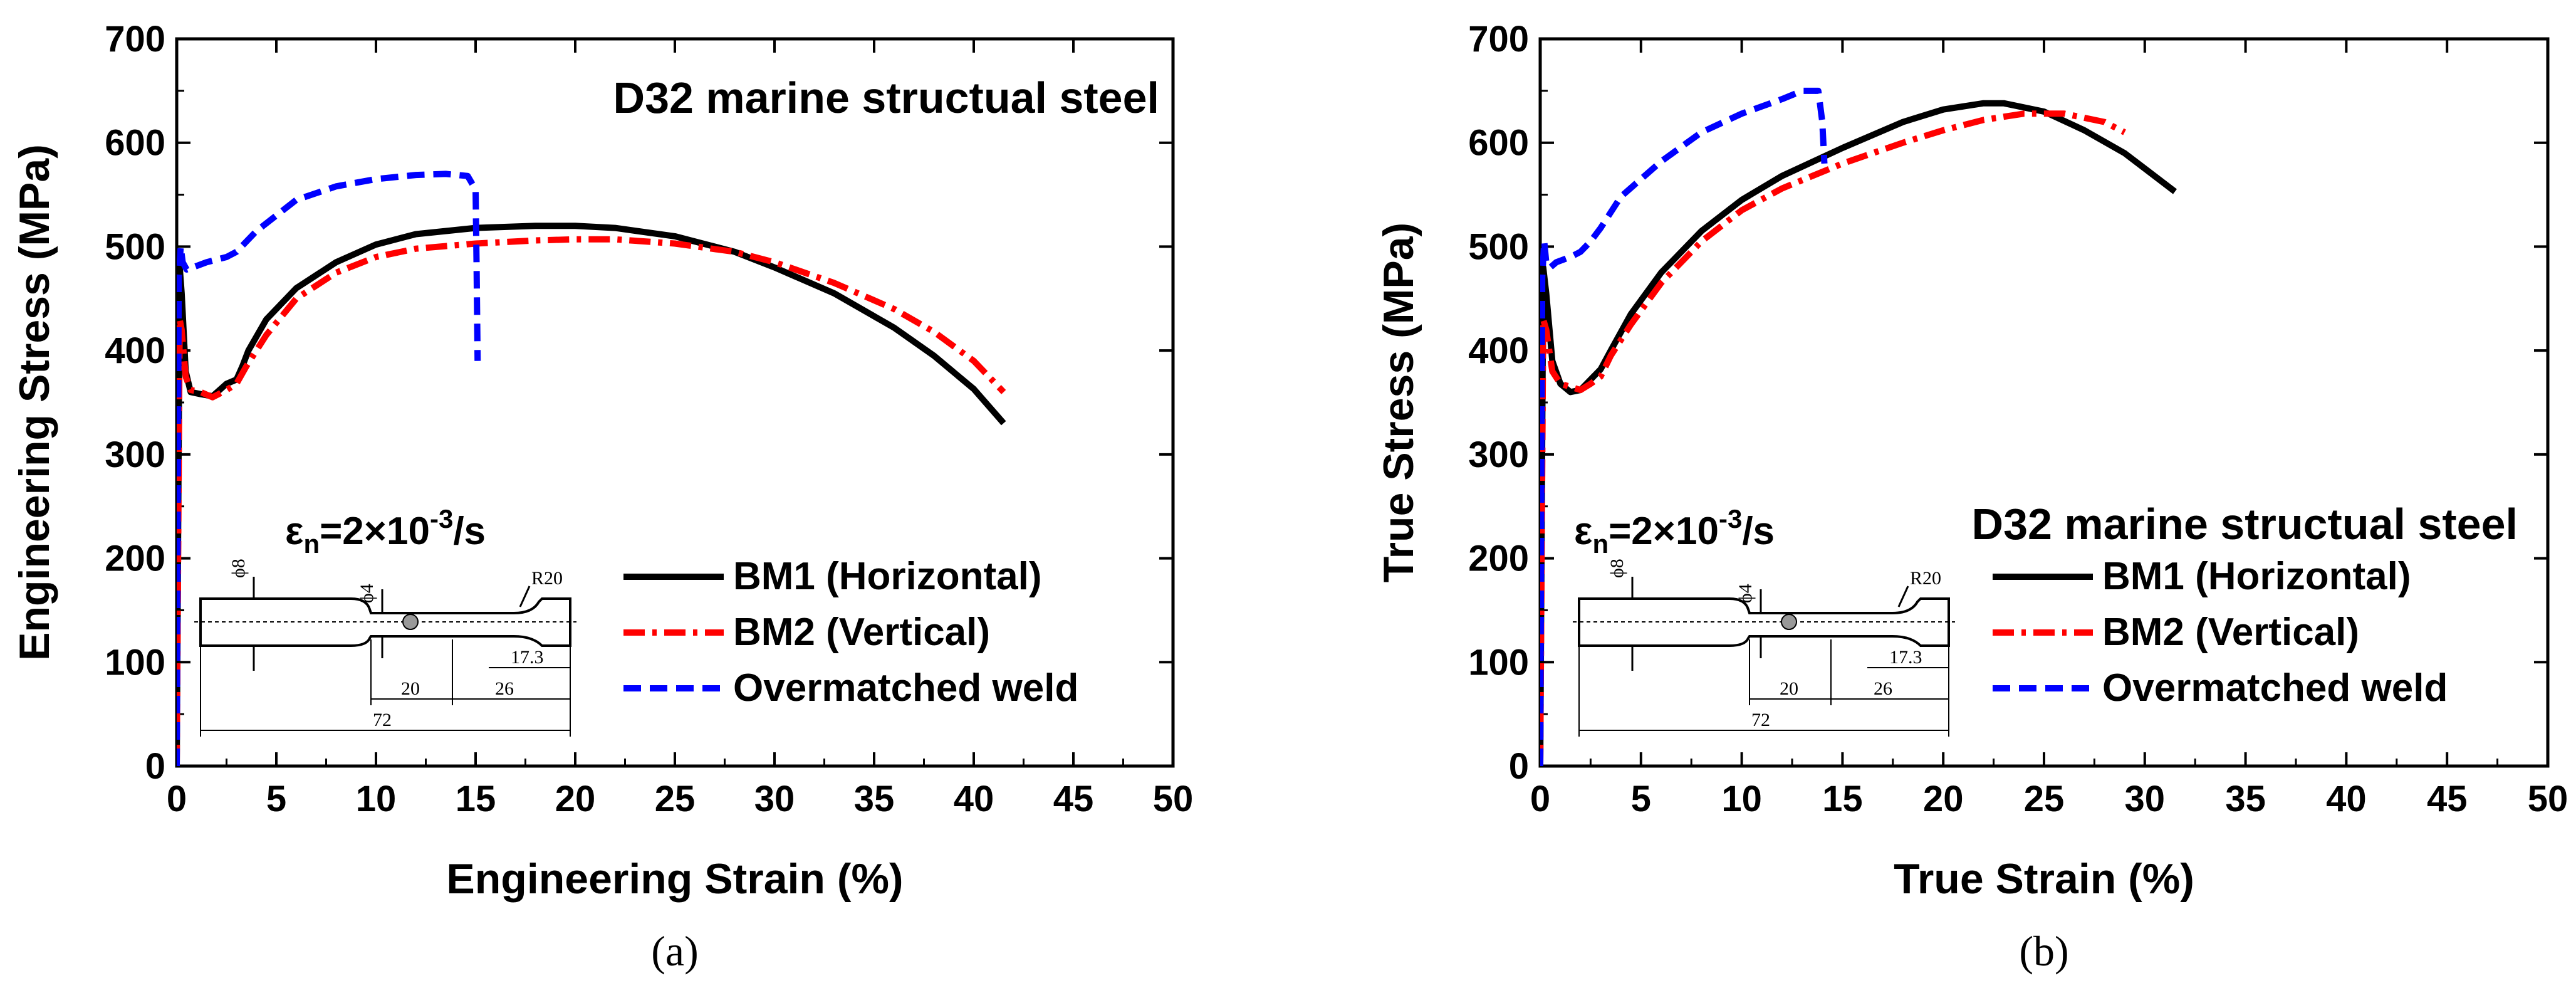  I want to click on panel-caption: (b), so click(2044, 951).